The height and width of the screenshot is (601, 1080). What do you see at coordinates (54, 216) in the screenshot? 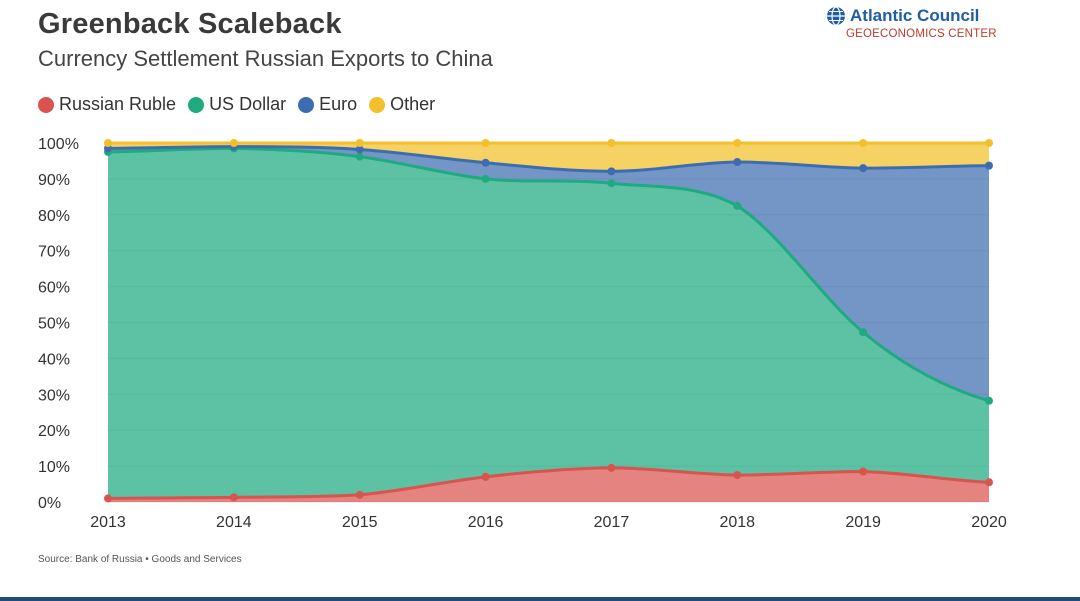
I see `y-tick-label: 80%` at bounding box center [54, 216].